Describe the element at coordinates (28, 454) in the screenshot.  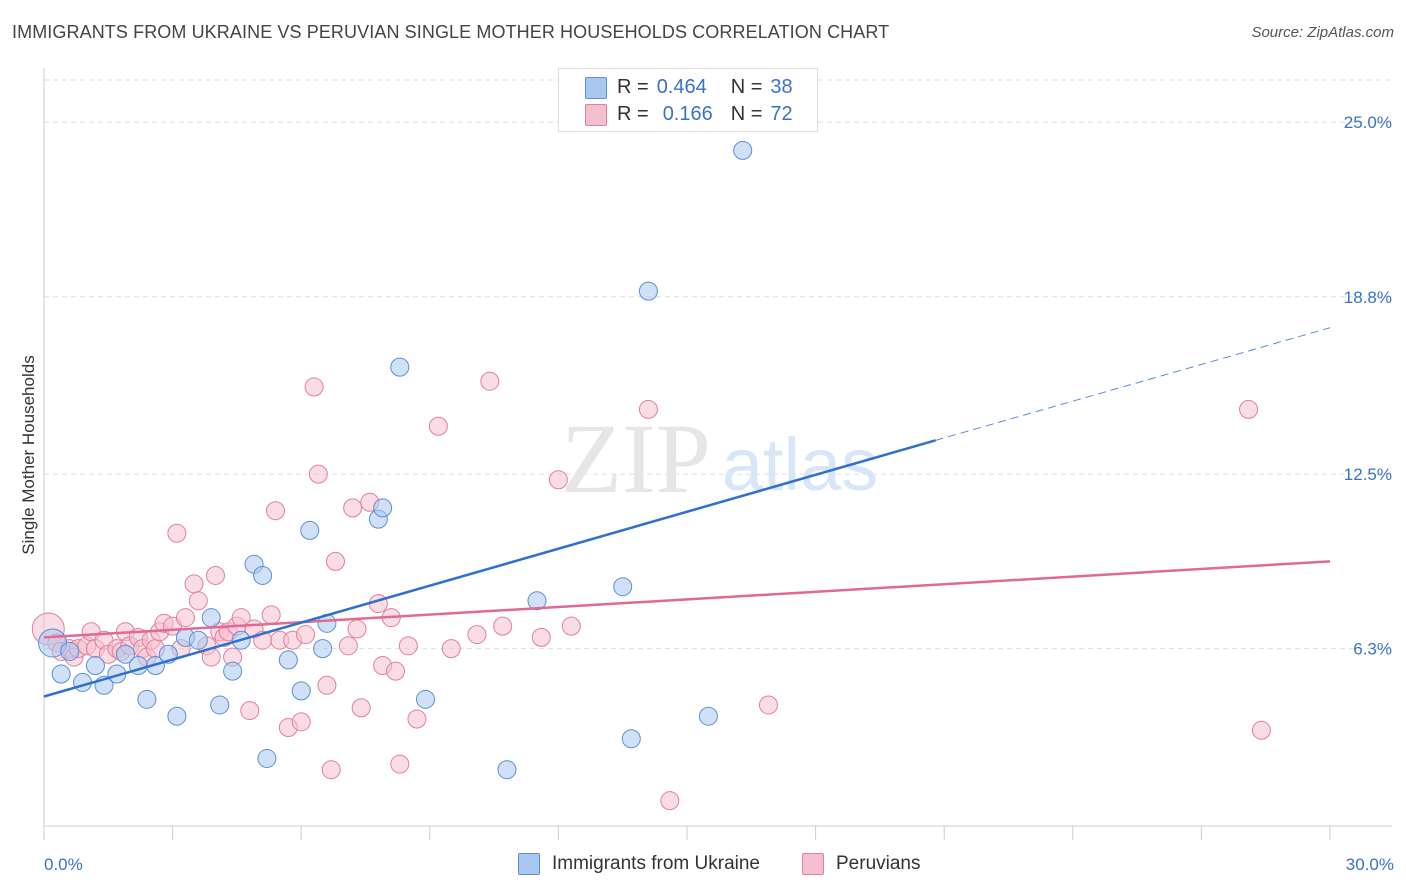
I see `y-axis-label: Single Mother Households` at that location.